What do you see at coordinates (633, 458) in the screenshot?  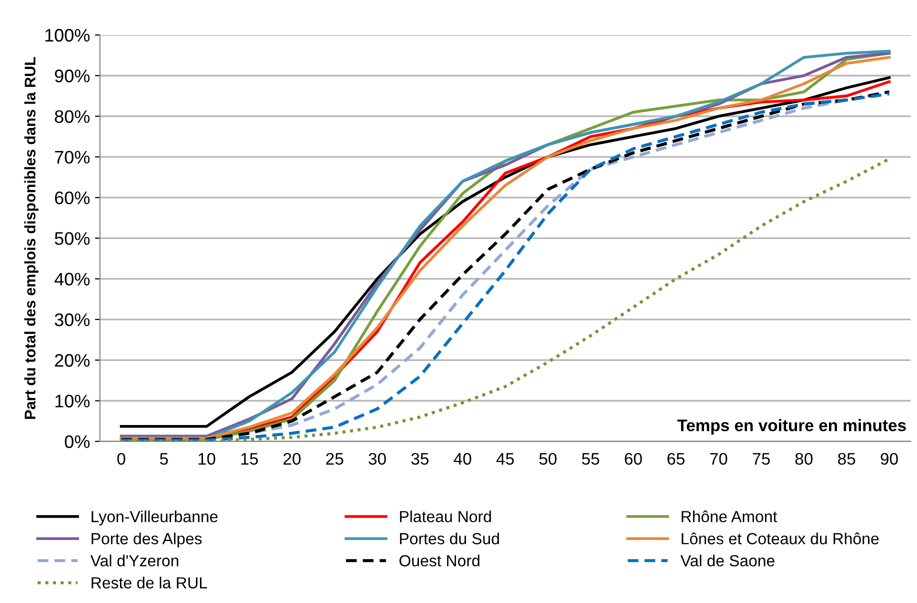 I see `x-tick-label: 60` at bounding box center [633, 458].